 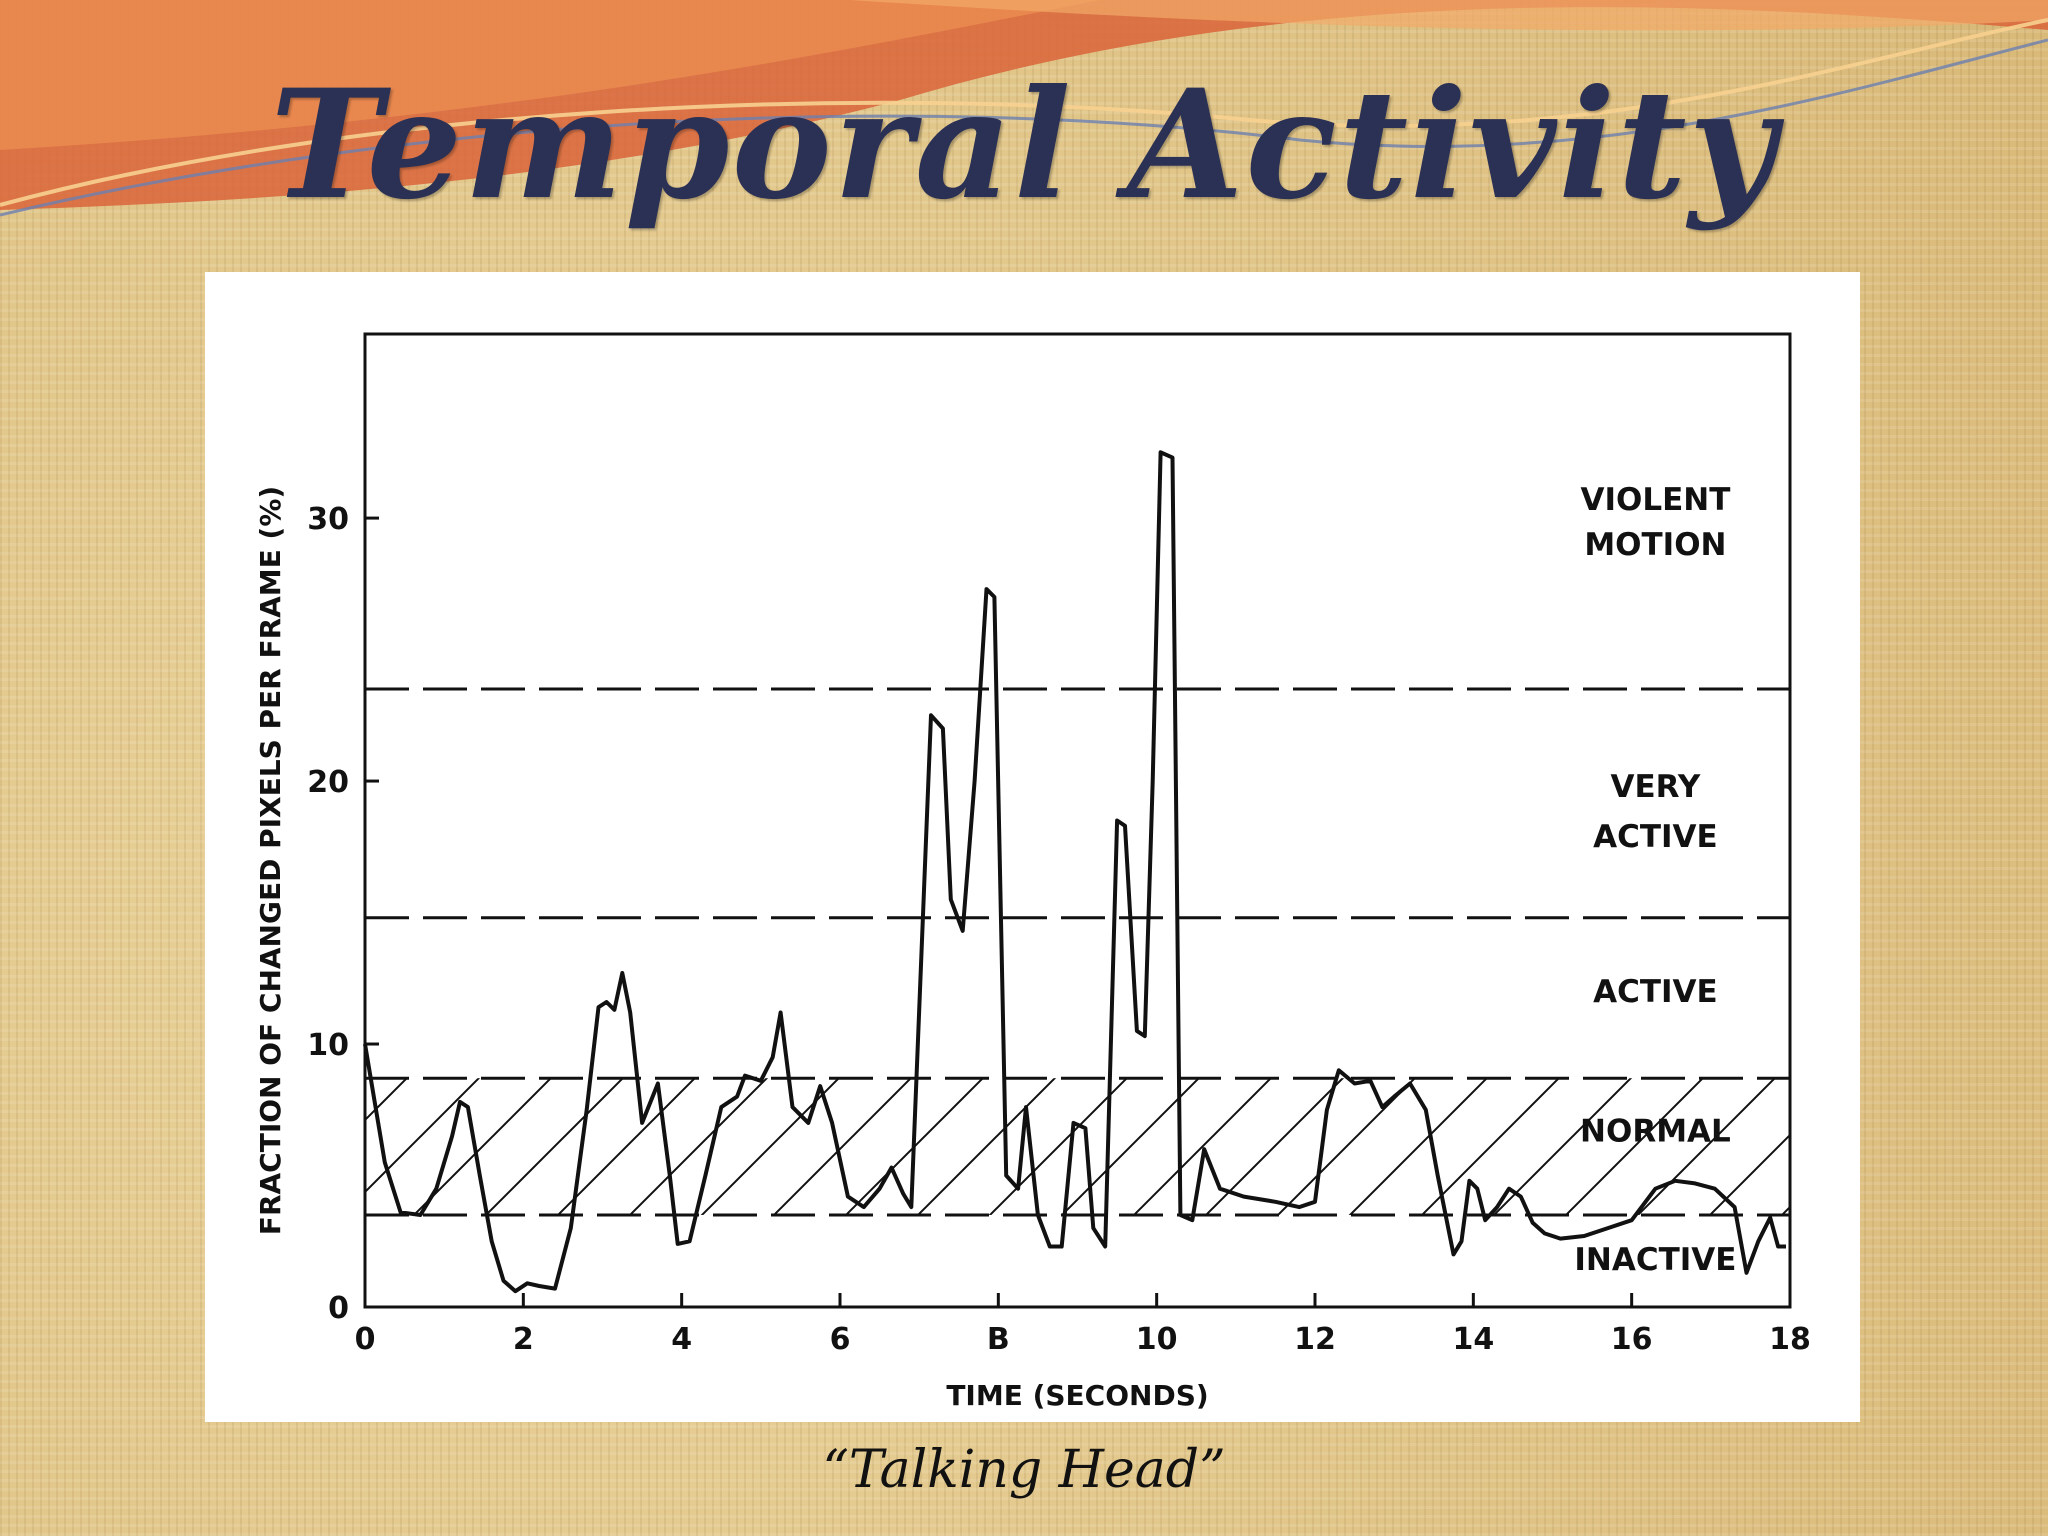 What do you see at coordinates (328, 782) in the screenshot?
I see `y-tick-label: 20` at bounding box center [328, 782].